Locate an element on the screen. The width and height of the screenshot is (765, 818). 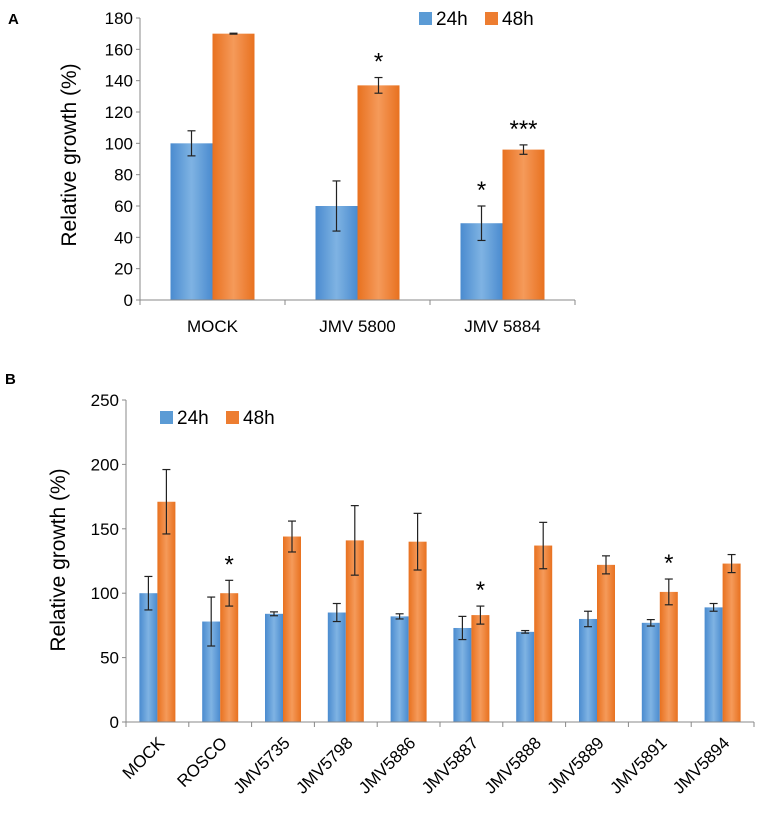
panel-a-ylabel: Relative growth (%) is located at coordinates (69, 154).